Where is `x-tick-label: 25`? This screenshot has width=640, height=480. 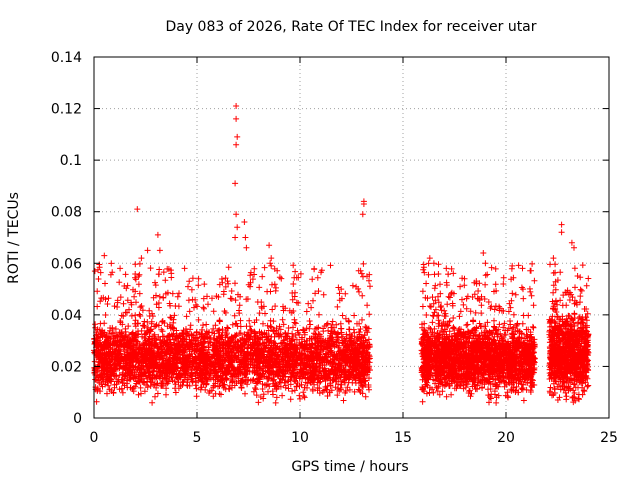
x-tick-label: 25 is located at coordinates (609, 438).